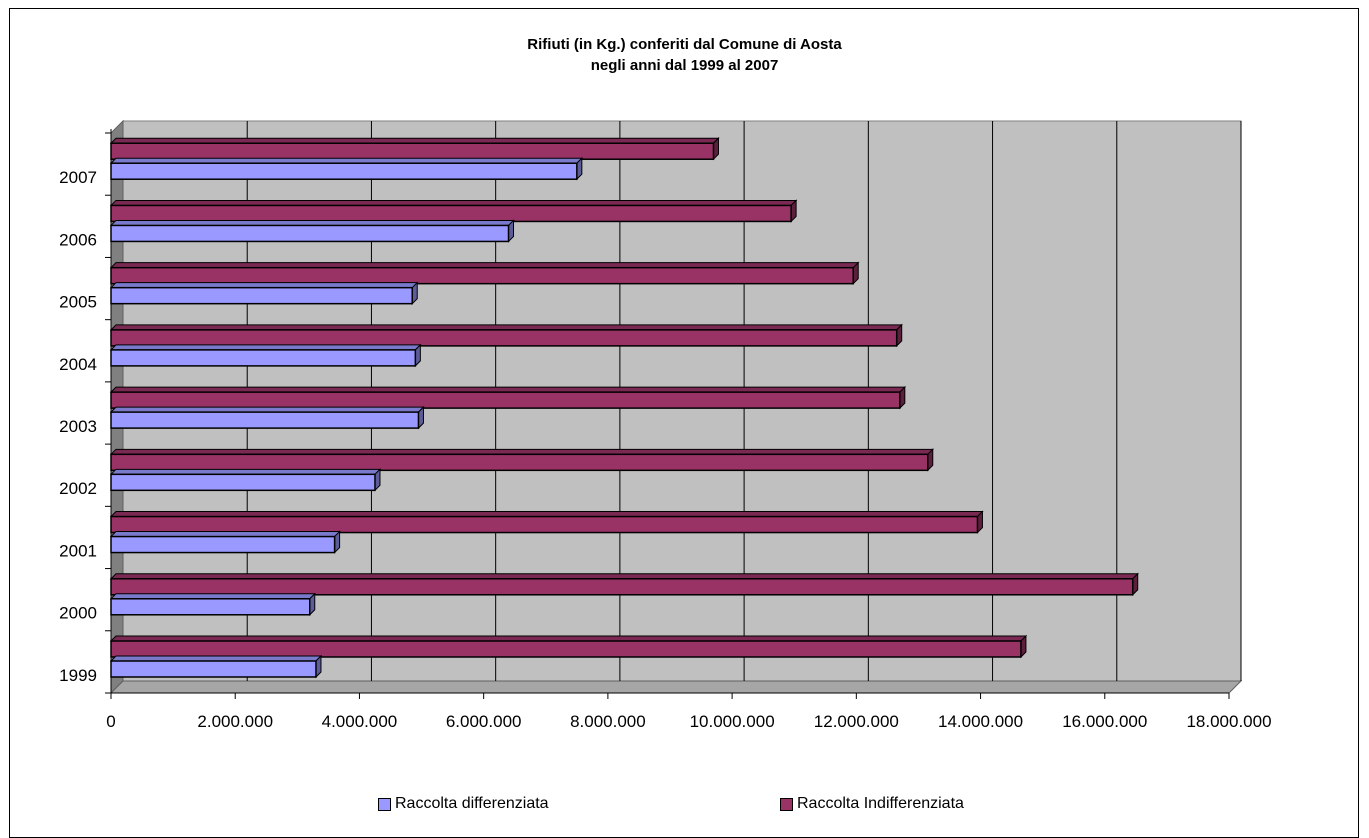  What do you see at coordinates (880, 803) in the screenshot?
I see `legend-label-indifferenziata: Raccolta Indifferenziata` at bounding box center [880, 803].